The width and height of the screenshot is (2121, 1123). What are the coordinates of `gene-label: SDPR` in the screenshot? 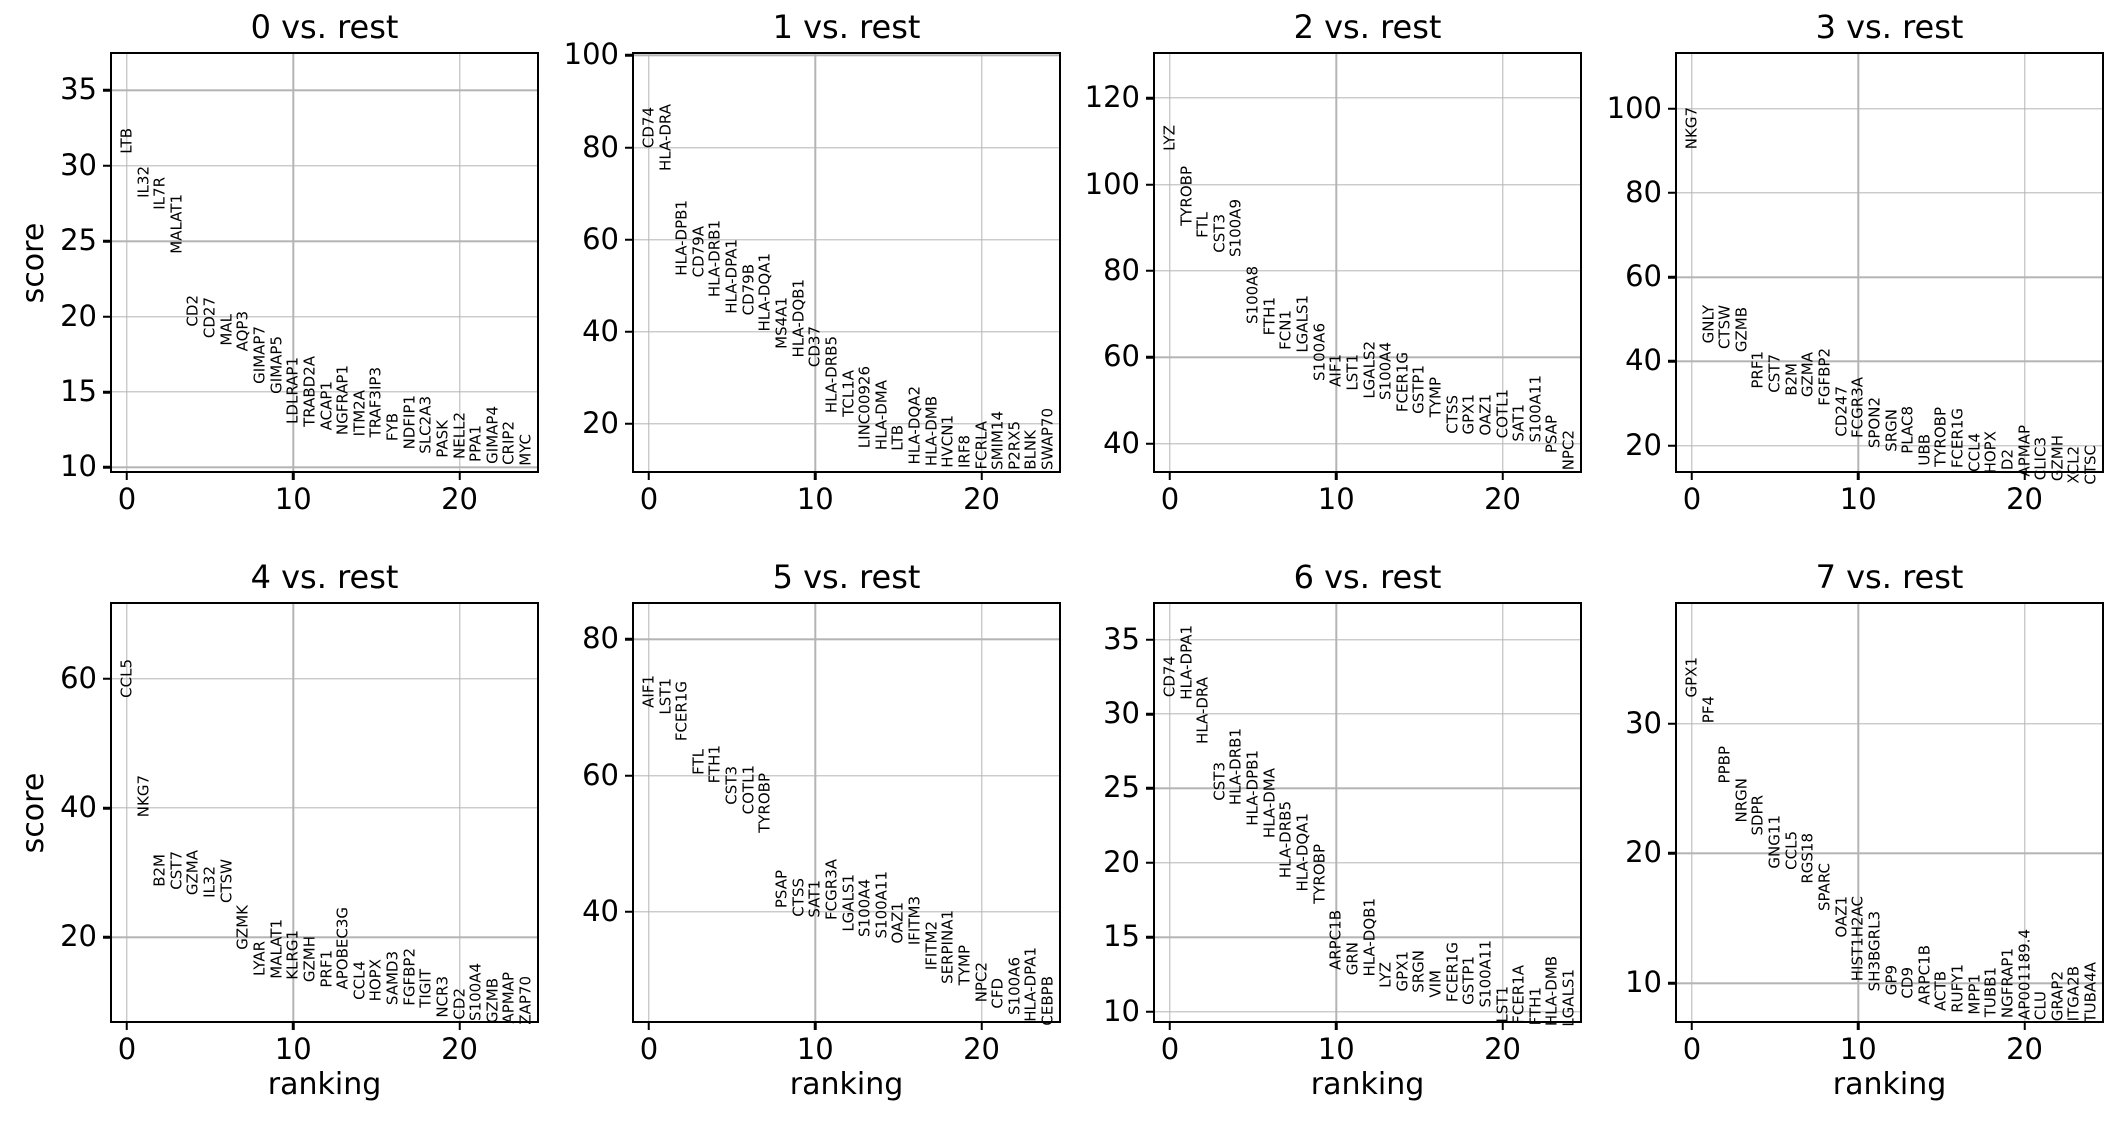 It's located at (1757, 815).